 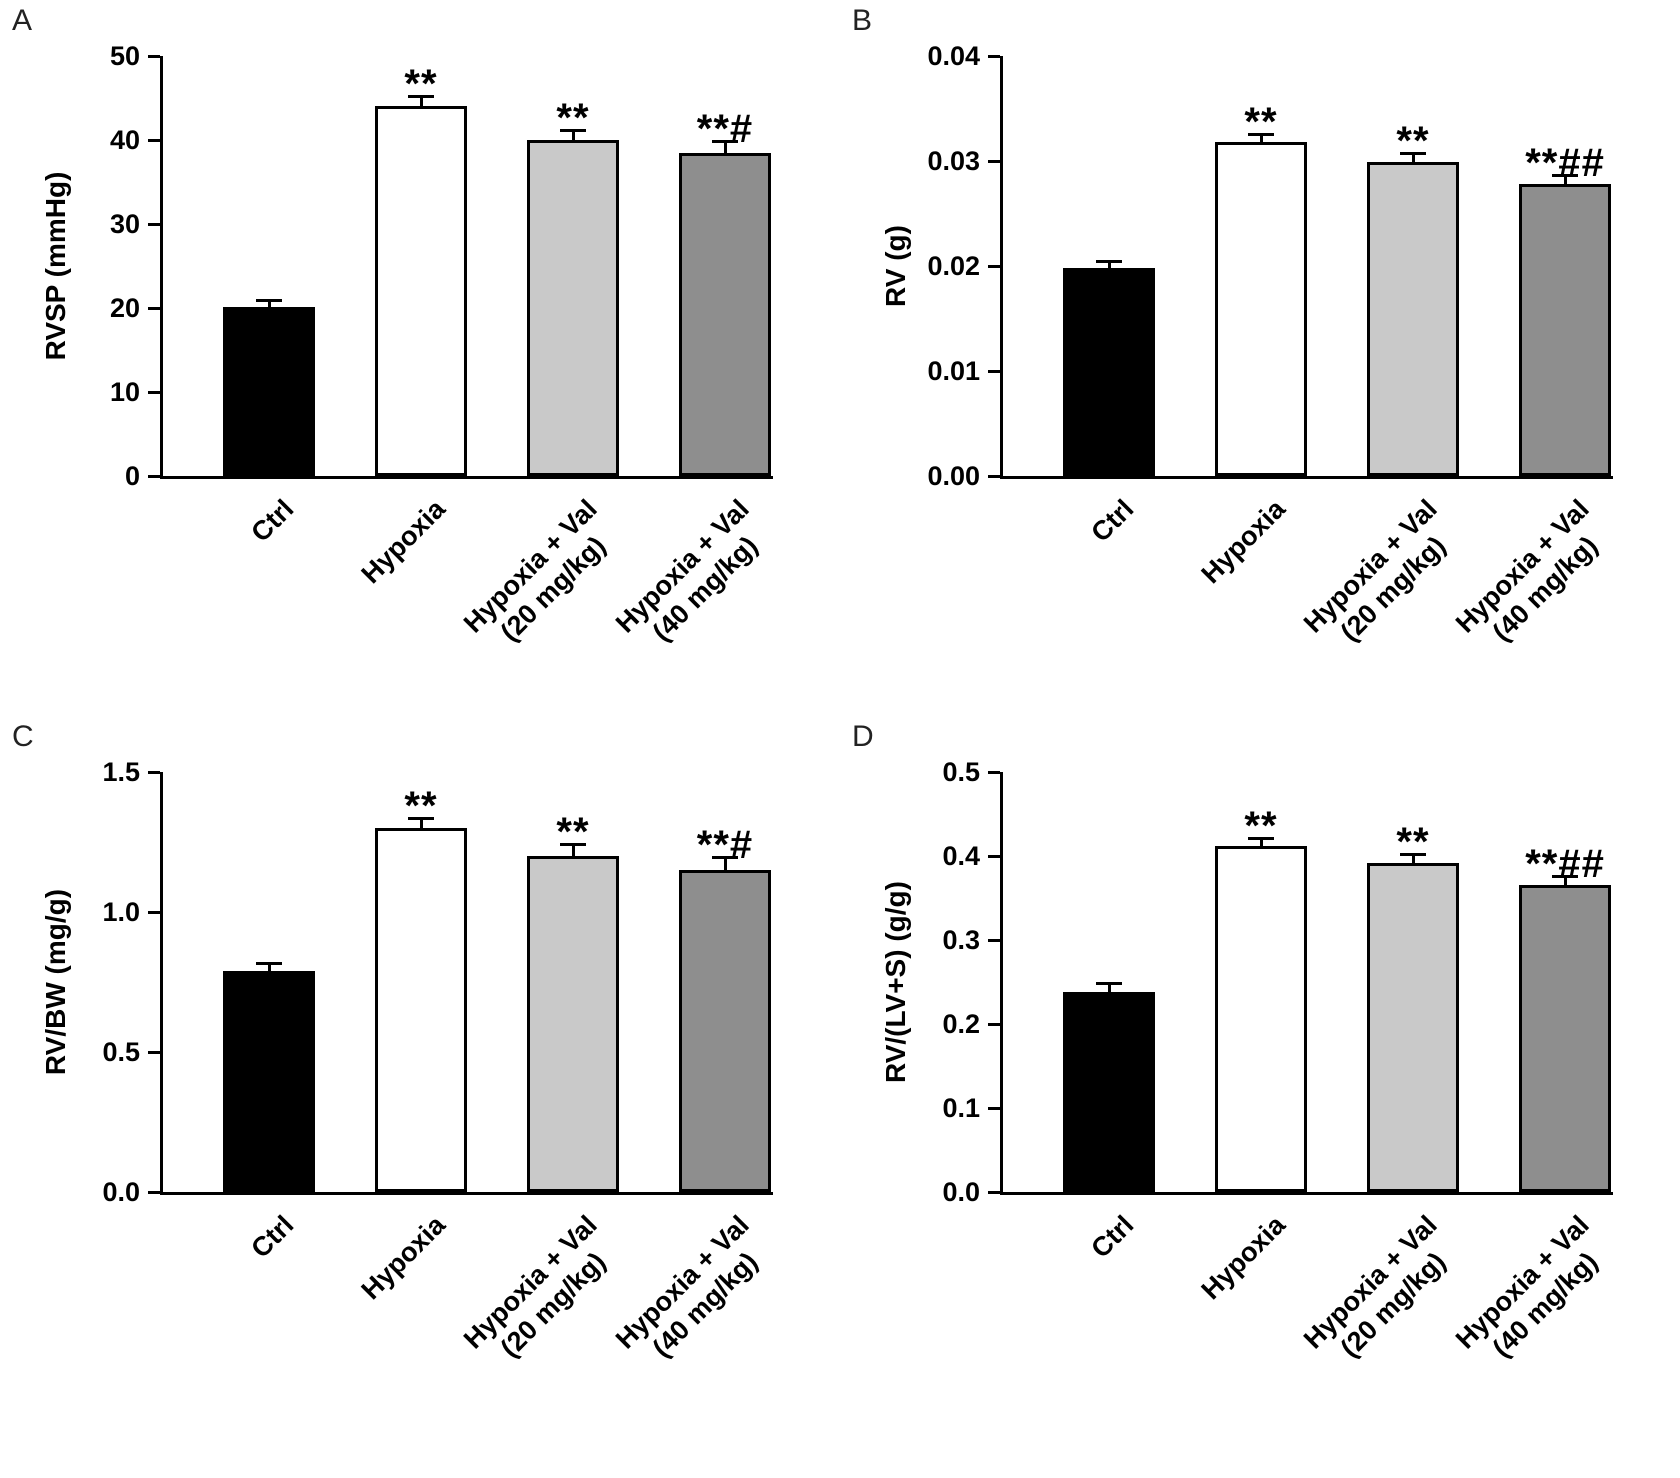 What do you see at coordinates (862, 20) in the screenshot?
I see `panel-label: B` at bounding box center [862, 20].